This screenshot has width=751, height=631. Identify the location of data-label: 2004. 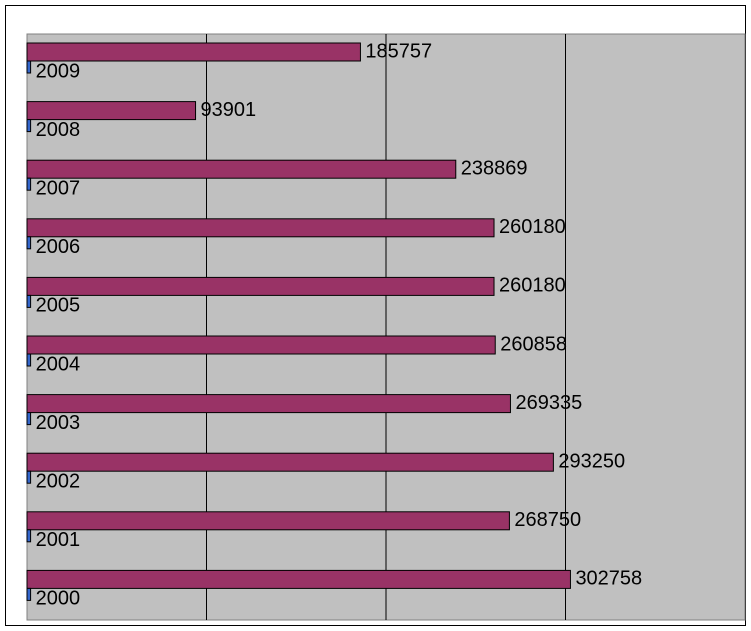
(58, 364).